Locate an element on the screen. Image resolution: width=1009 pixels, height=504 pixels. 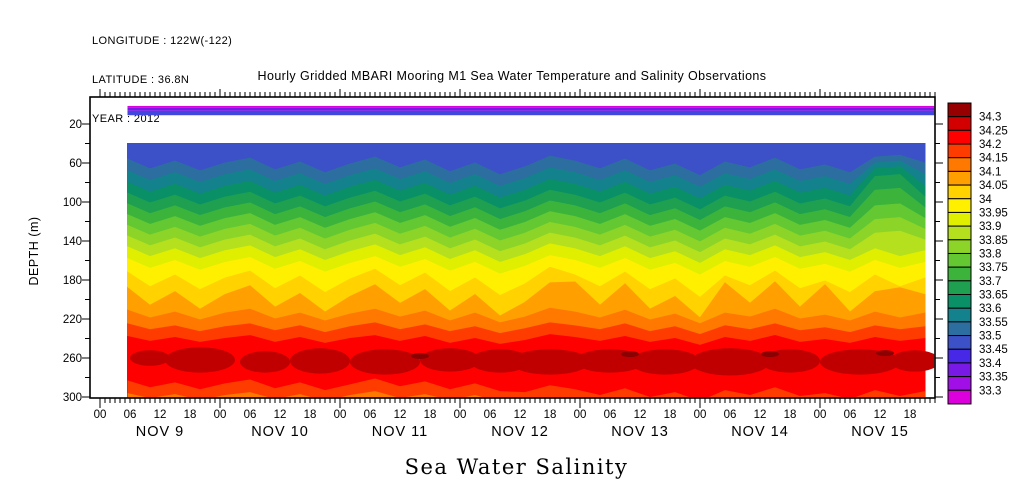
colorbar-label: 34.25 is located at coordinates (993, 131).